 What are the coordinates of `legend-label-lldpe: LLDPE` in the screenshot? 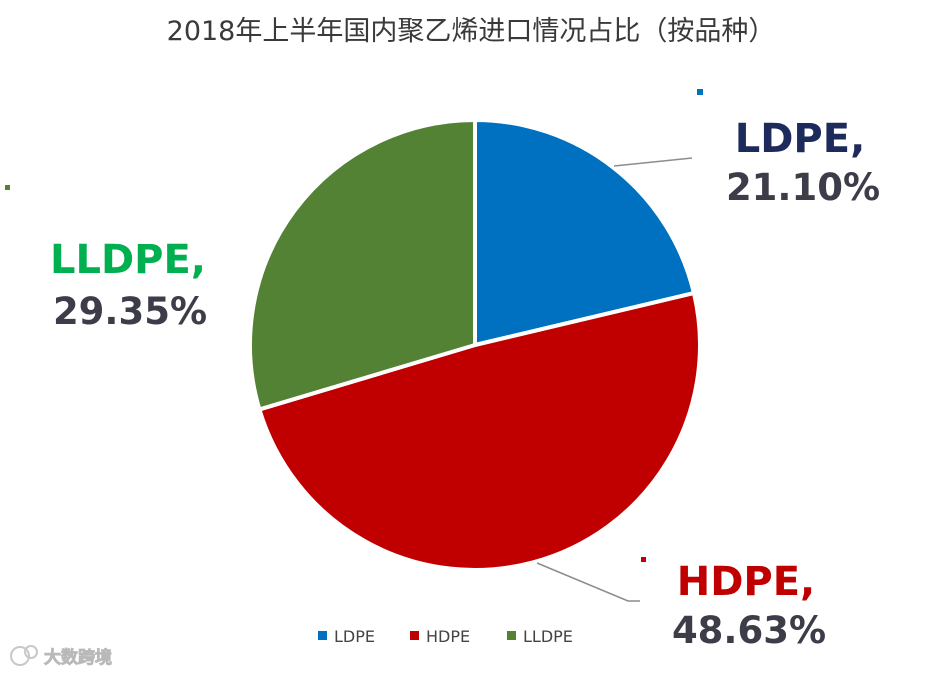 It's located at (548, 636).